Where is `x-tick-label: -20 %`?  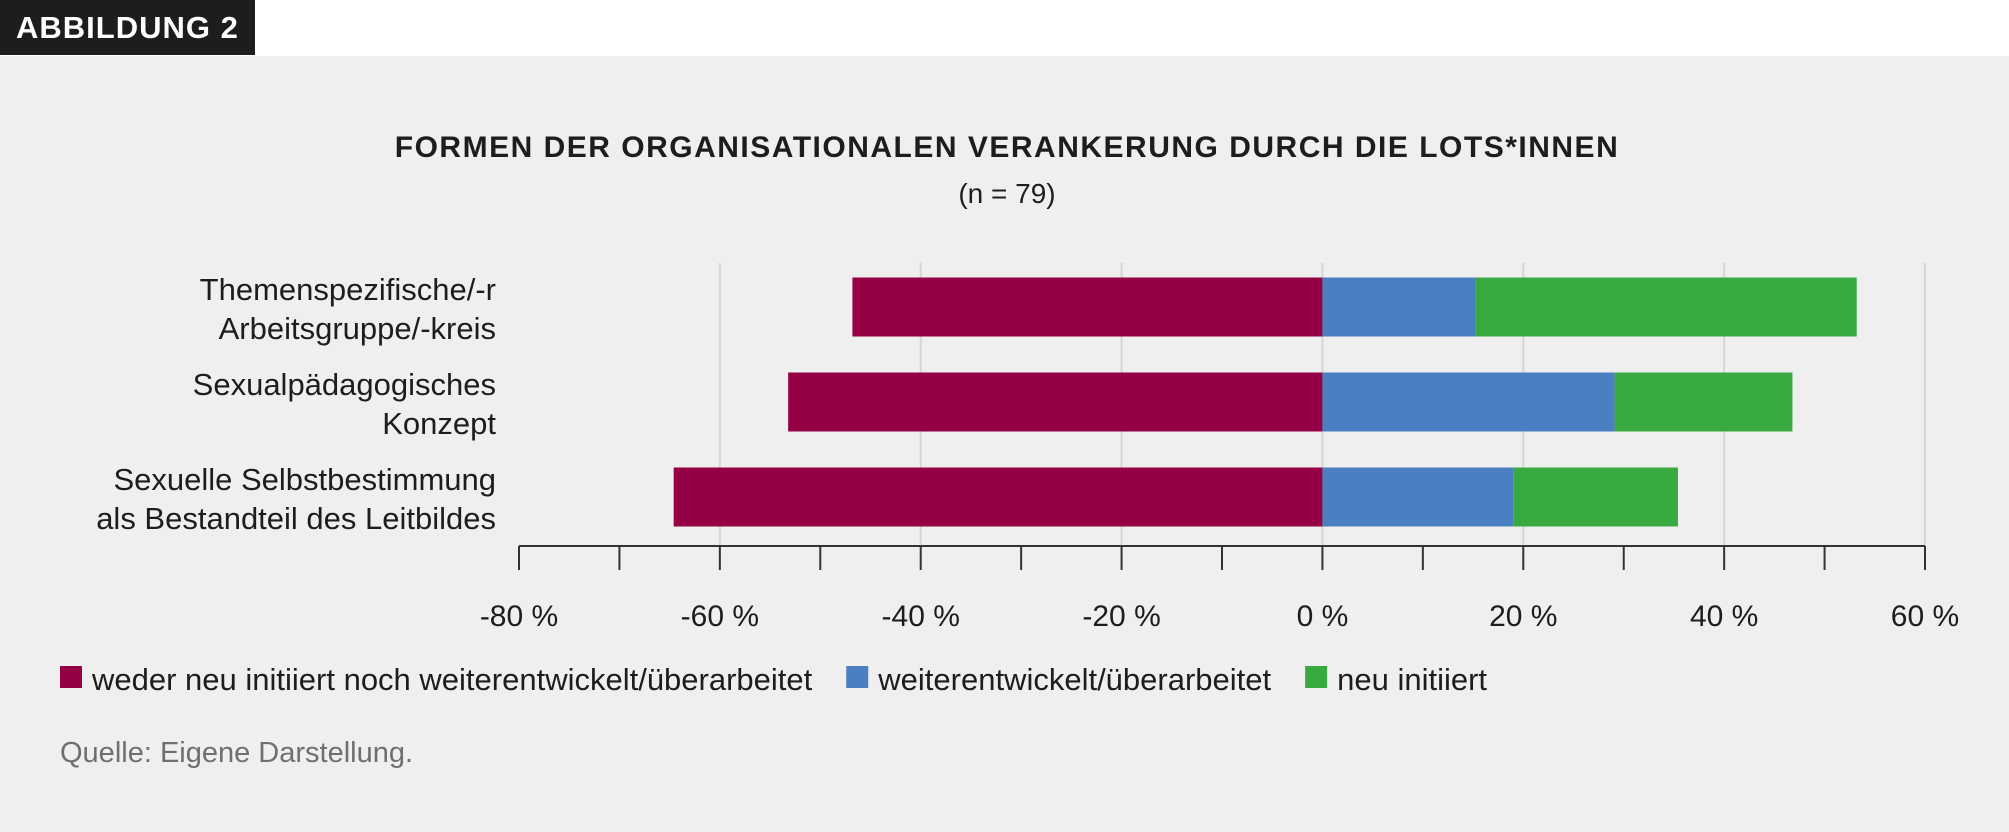
x-tick-label: -20 % is located at coordinates (1121, 616).